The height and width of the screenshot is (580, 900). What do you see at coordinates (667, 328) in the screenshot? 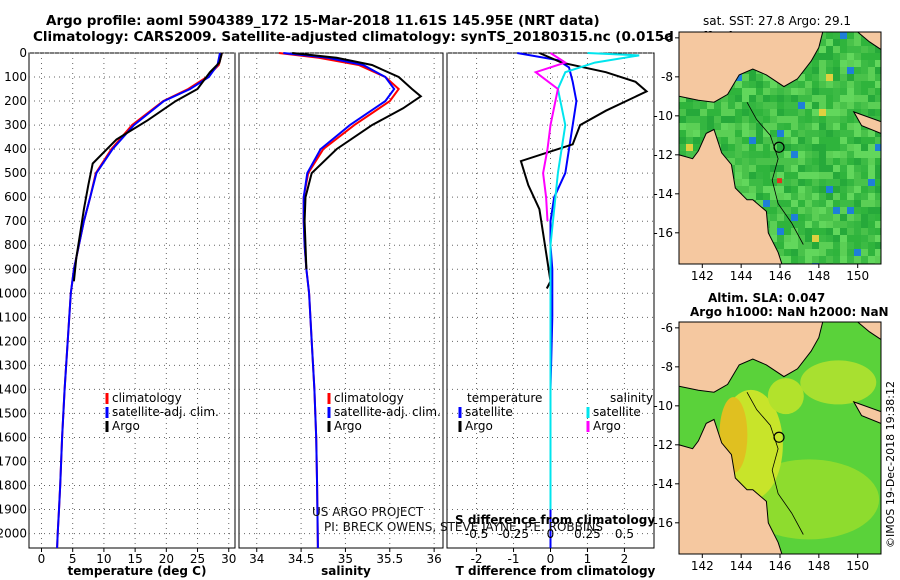
I see `map-y-tick-label: -6` at bounding box center [667, 328].